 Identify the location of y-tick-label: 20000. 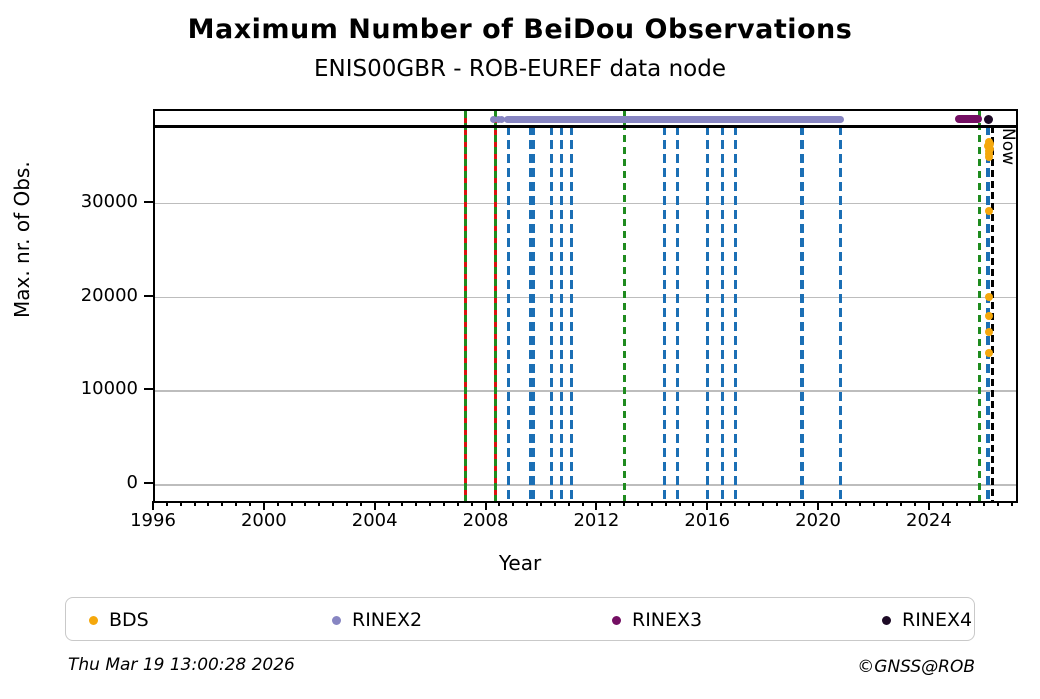
(109, 295).